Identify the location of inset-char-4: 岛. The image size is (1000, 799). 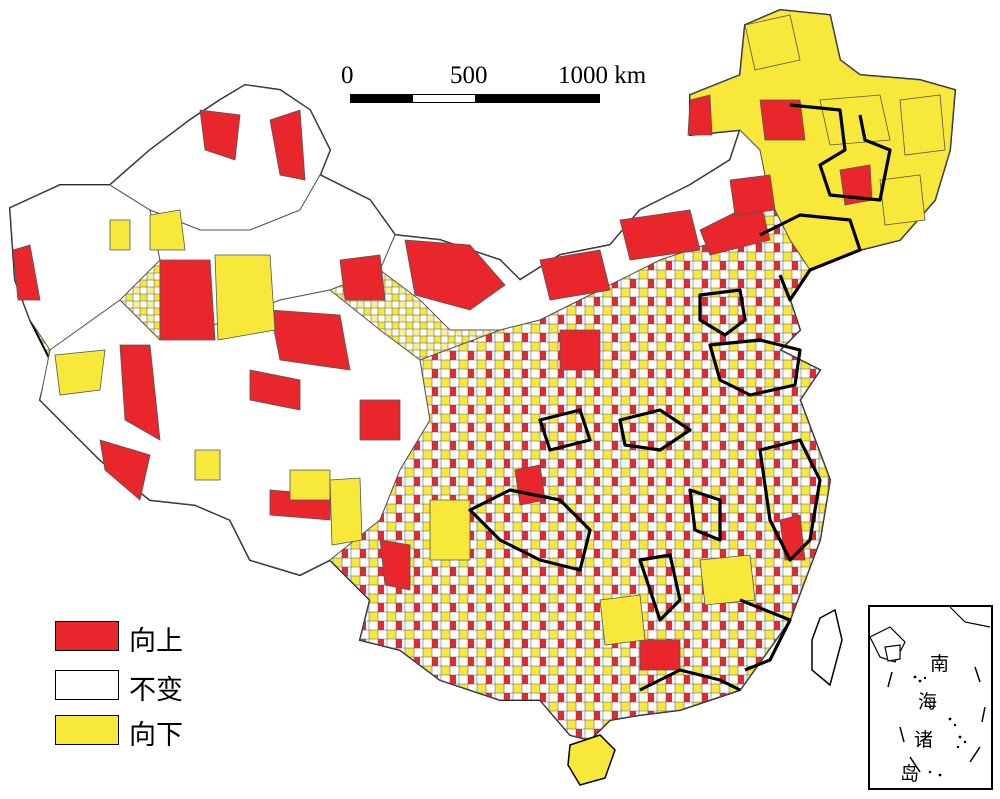
(910, 774).